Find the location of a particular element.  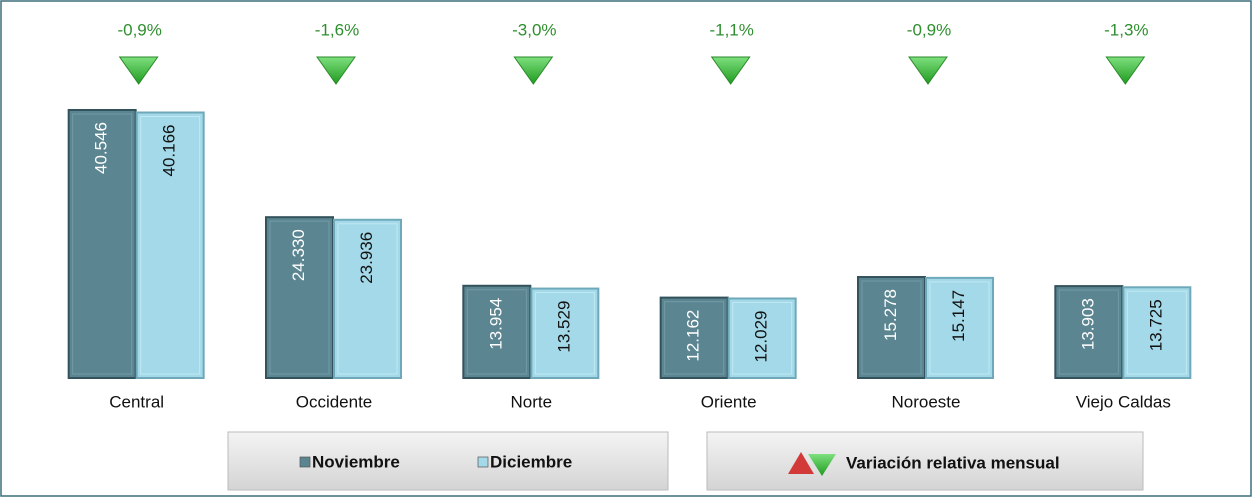

variation-label: -1,3% is located at coordinates (1126, 29).